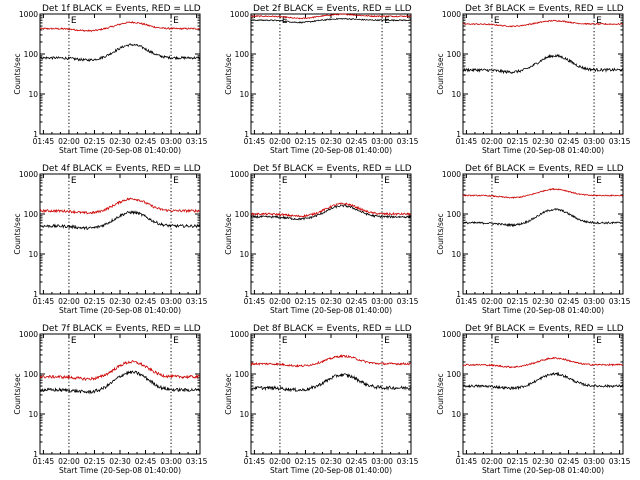  What do you see at coordinates (121, 169) in the screenshot?
I see `panel-title: Det 4f BLACK = Events, RED = LLD` at bounding box center [121, 169].